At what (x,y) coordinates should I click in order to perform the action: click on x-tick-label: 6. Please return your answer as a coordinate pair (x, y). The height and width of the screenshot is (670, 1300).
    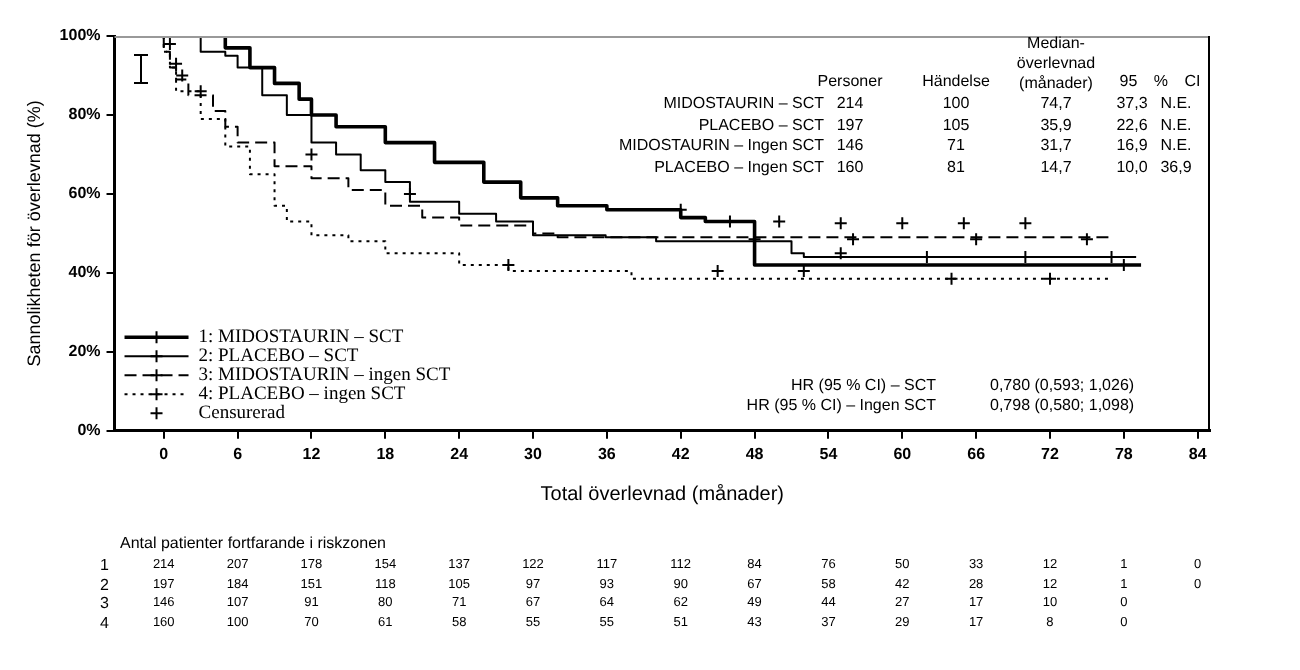
    Looking at the image, I should click on (238, 453).